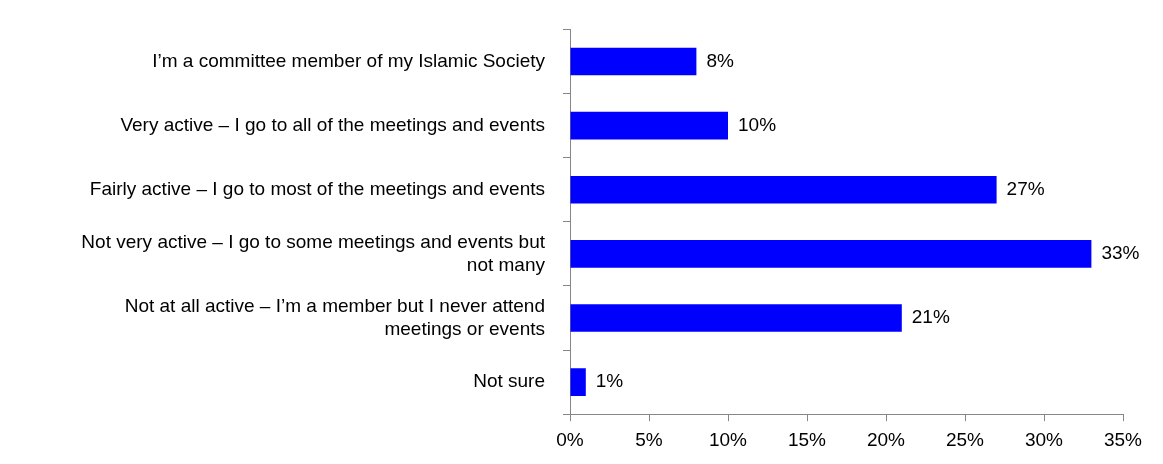 This screenshot has width=1163, height=464. What do you see at coordinates (317, 188) in the screenshot?
I see `y-tick-label: Fairly active – I go to most of the meetings and events` at bounding box center [317, 188].